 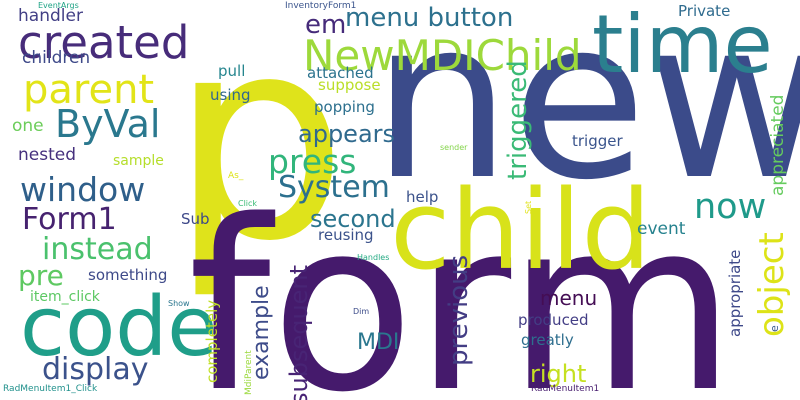 What do you see at coordinates (344, 107) in the screenshot?
I see `word-popping: popping` at bounding box center [344, 107].